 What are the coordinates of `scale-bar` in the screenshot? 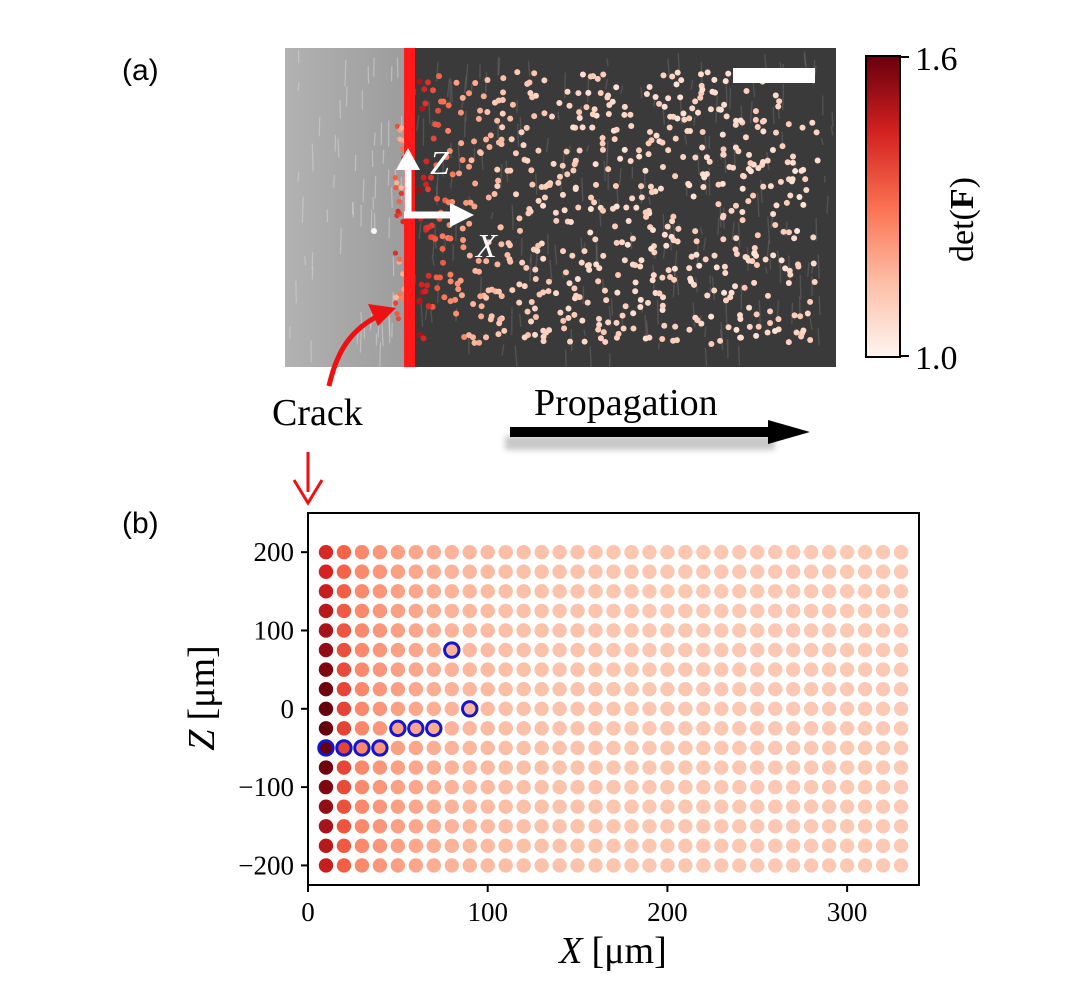 It's located at (774, 75).